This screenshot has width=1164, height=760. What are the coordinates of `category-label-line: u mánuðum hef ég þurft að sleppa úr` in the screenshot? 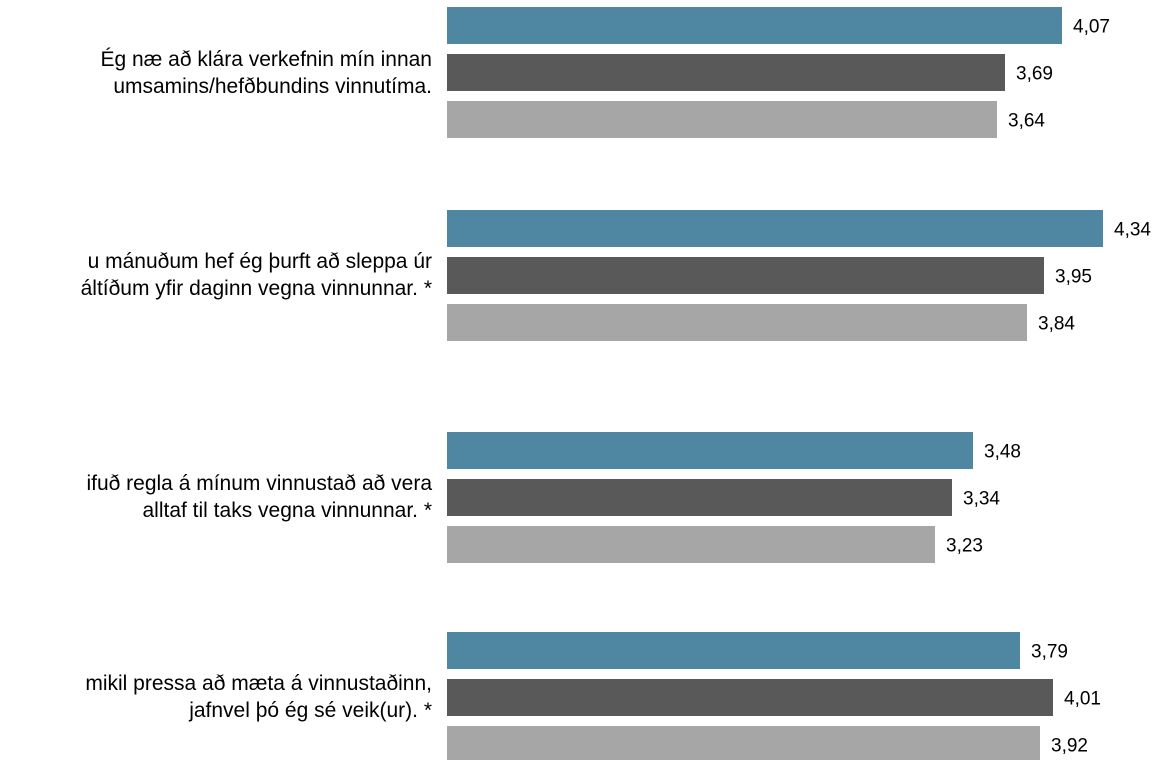 It's located at (259, 261).